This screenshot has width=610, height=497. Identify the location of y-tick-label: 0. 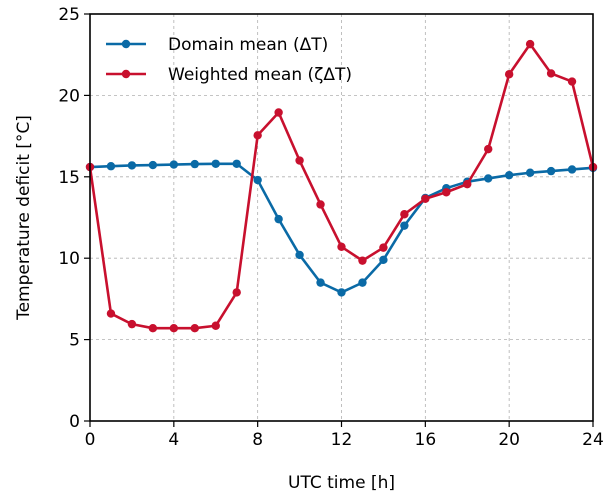
(74, 422).